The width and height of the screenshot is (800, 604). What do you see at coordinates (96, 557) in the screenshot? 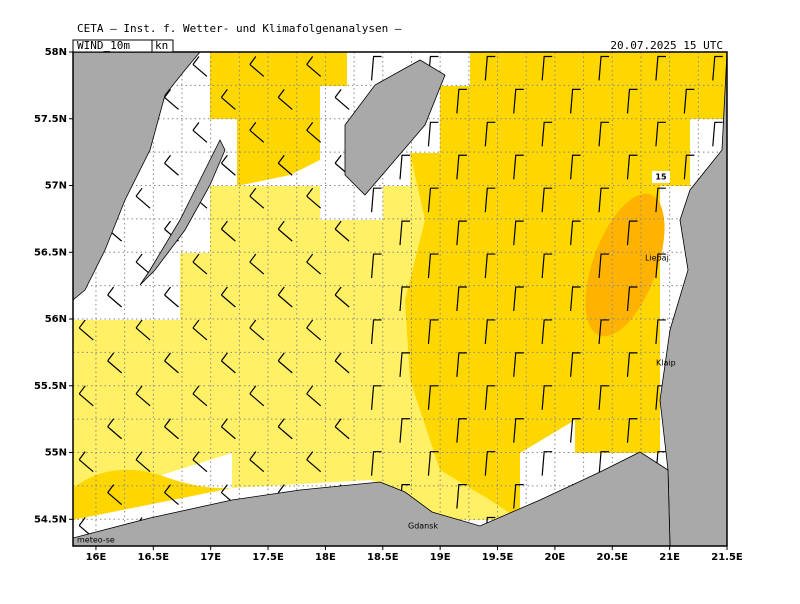
I see `x-tick-label: 16E` at bounding box center [96, 557].